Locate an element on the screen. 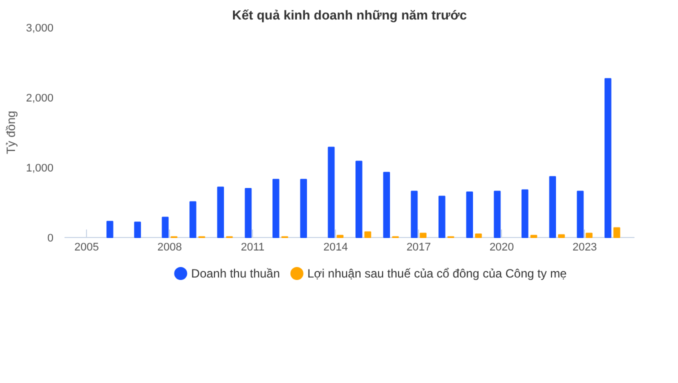  y-axis-title: Tỷ đồng is located at coordinates (11, 132).